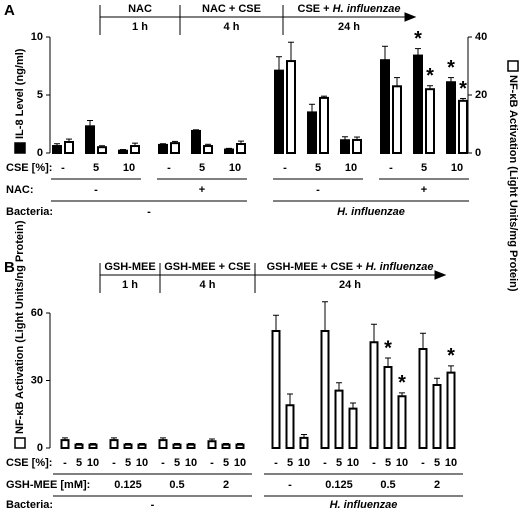  What do you see at coordinates (481, 95) in the screenshot?
I see `y2-tick-label: 20` at bounding box center [481, 95].